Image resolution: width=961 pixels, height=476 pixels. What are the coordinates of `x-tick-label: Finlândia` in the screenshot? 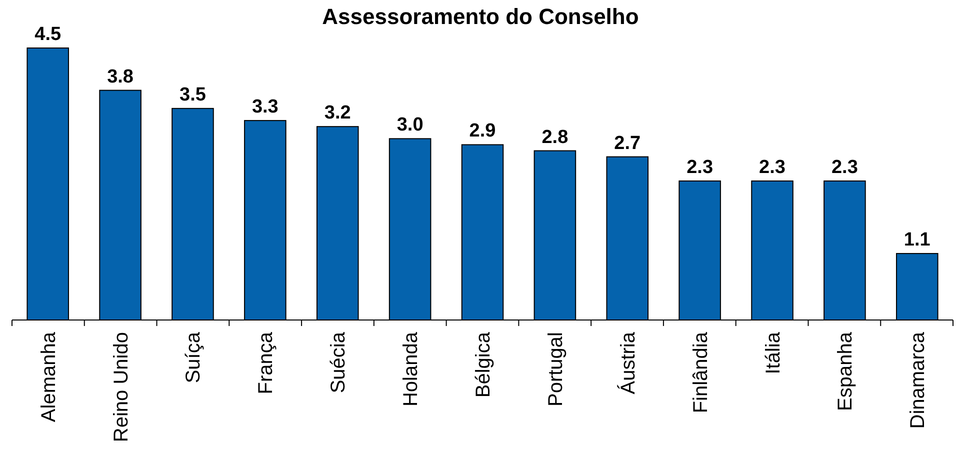 It's located at (701, 372).